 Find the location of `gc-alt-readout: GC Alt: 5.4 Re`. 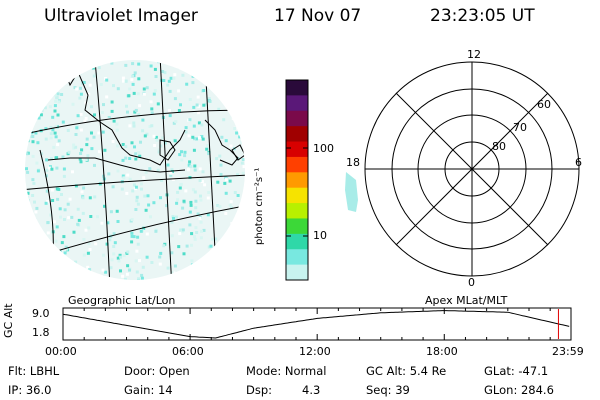

gc-alt-readout: GC Alt: 5.4 Re is located at coordinates (406, 371).